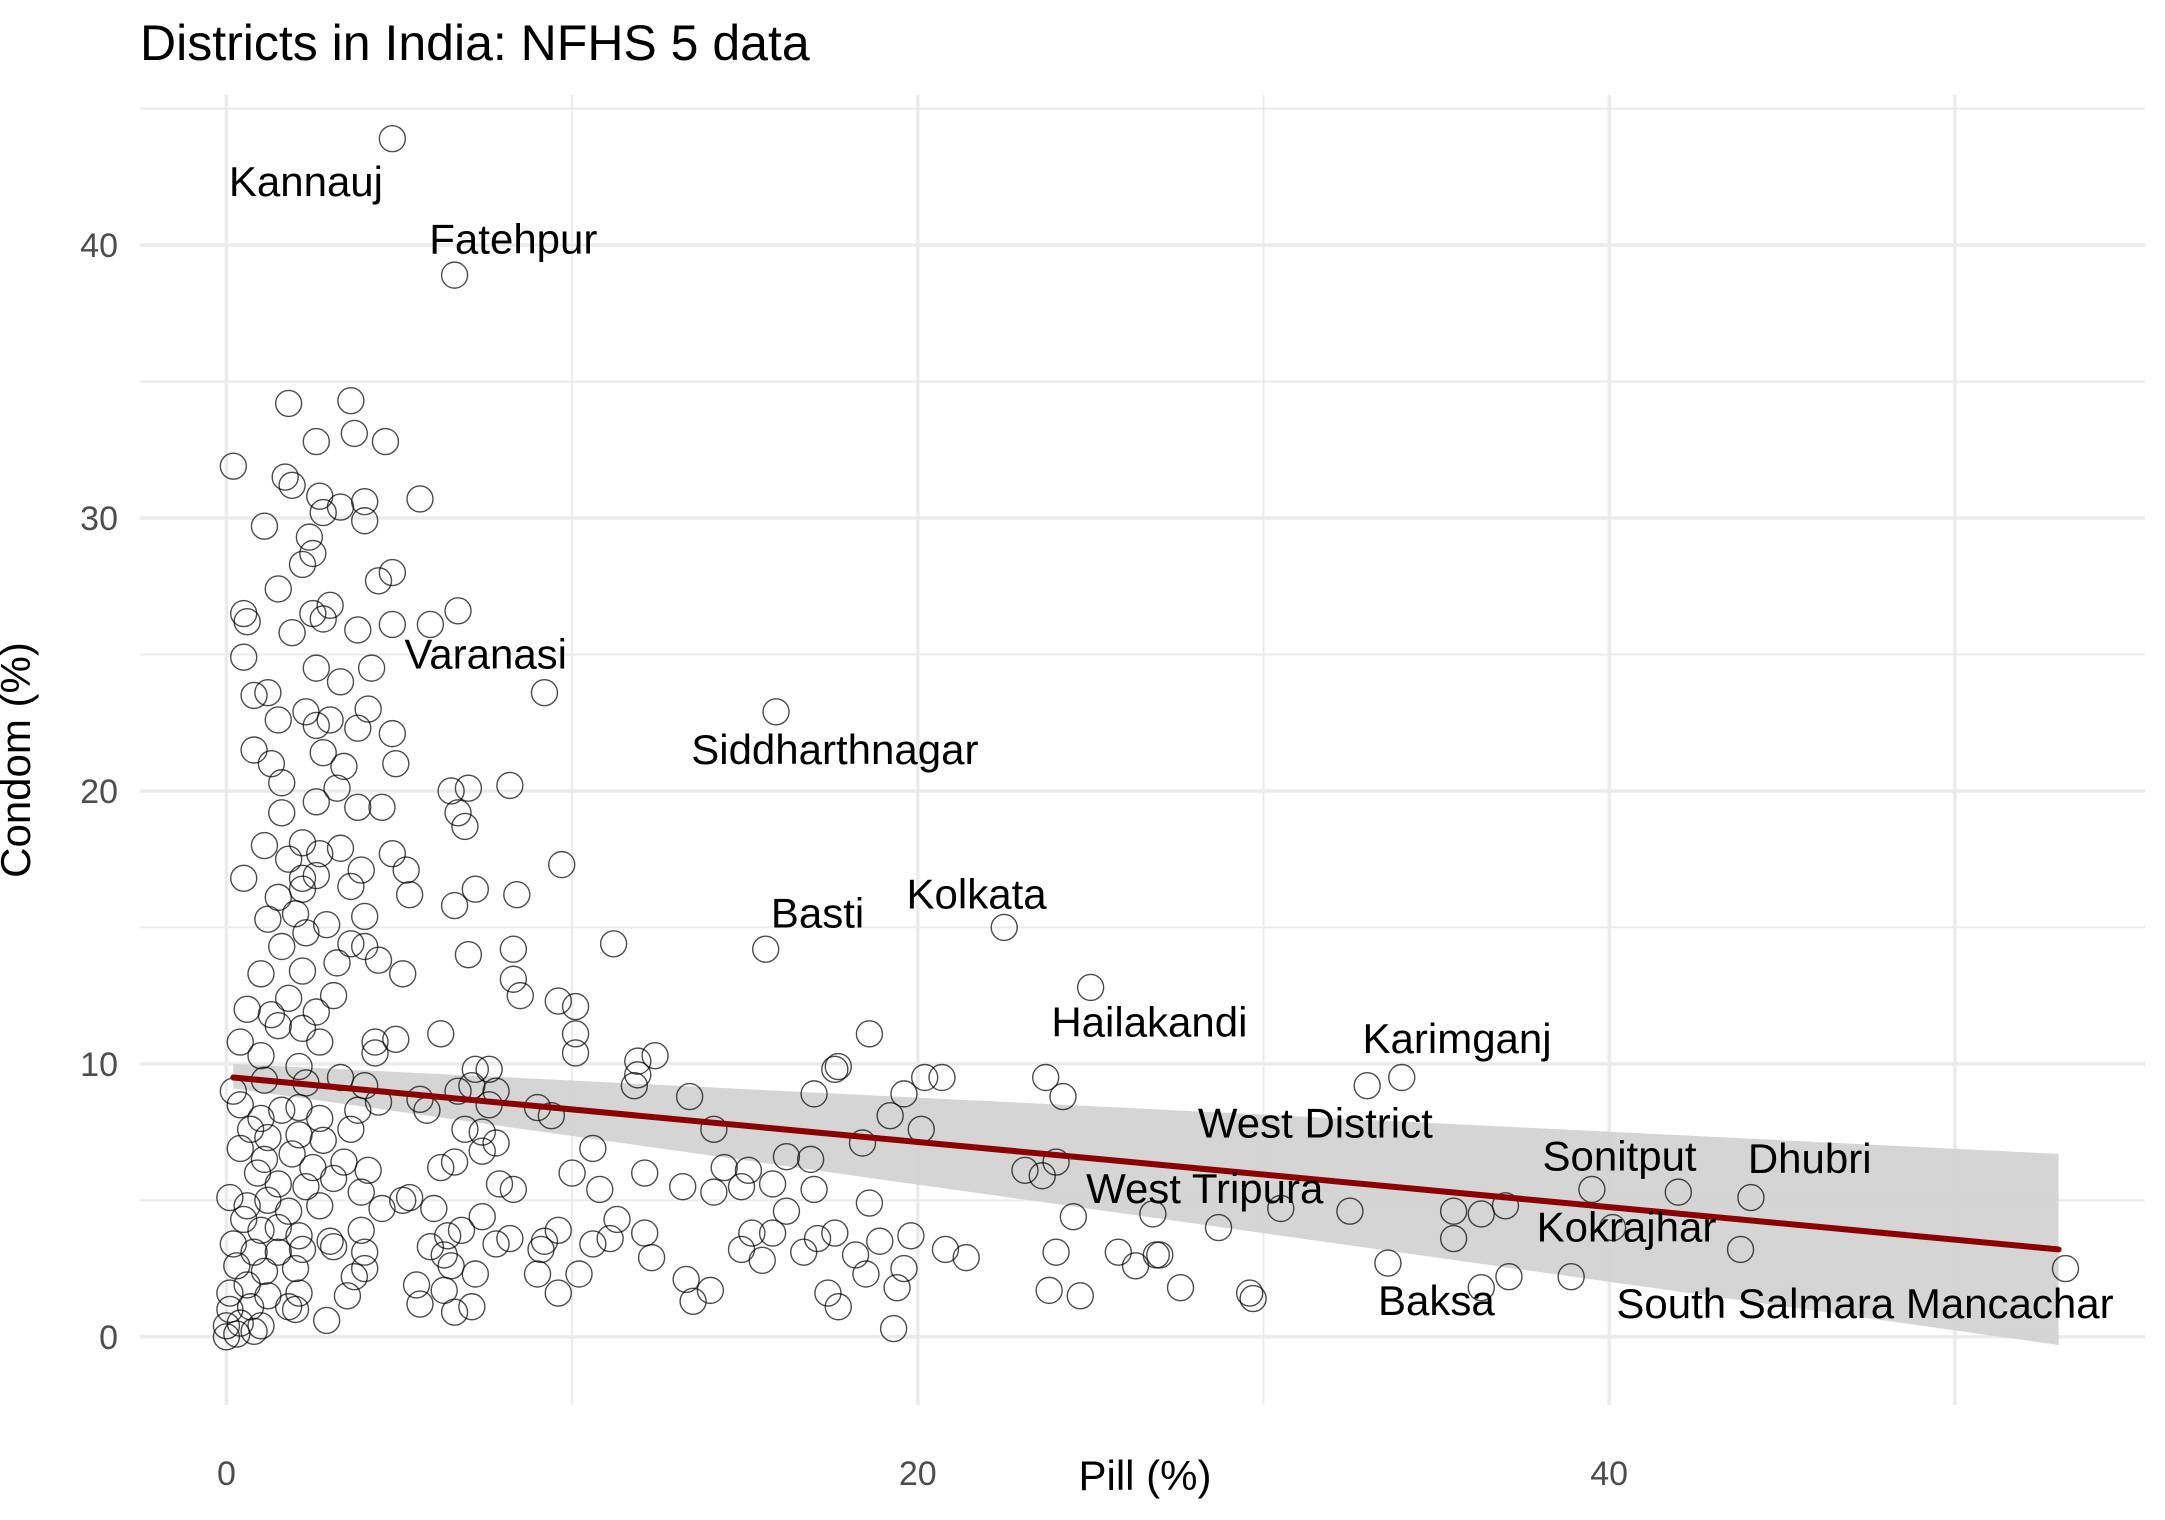 The width and height of the screenshot is (2165, 1520). Describe the element at coordinates (1864, 1303) in the screenshot. I see `district-label: South Salmara Mancachar` at that location.